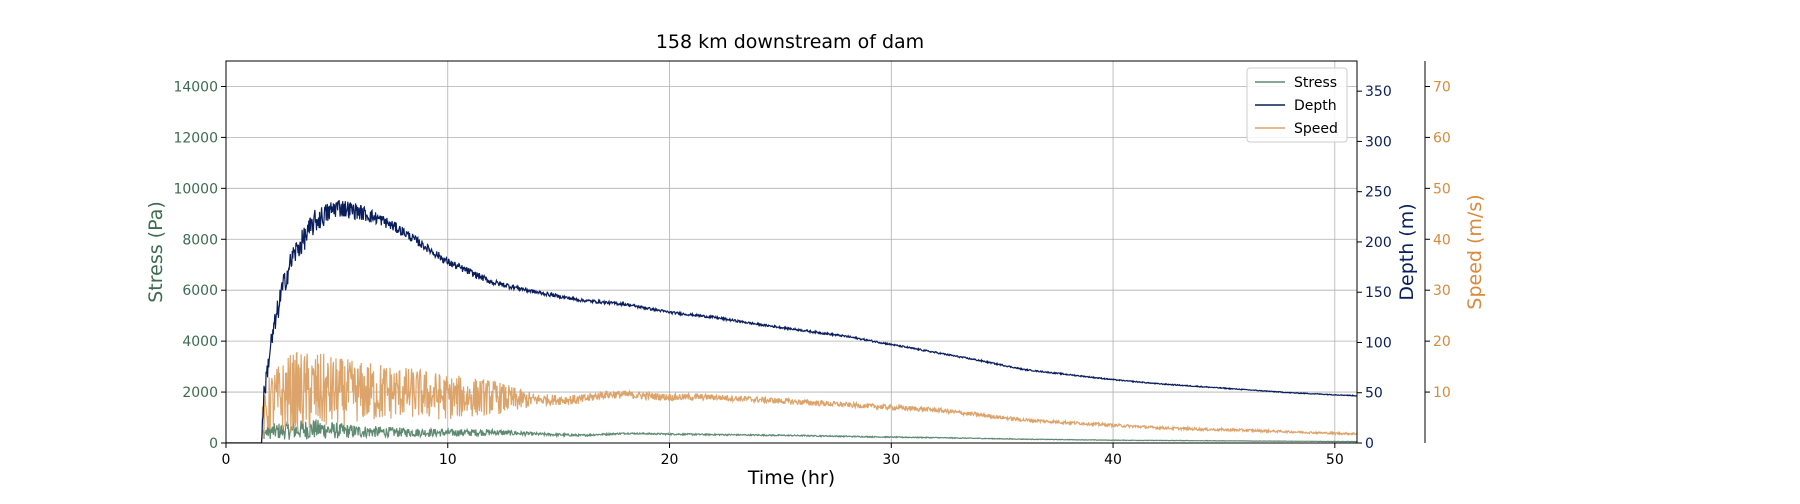 The image size is (1800, 504). I want to click on series-line-stress, so click(791, 431).